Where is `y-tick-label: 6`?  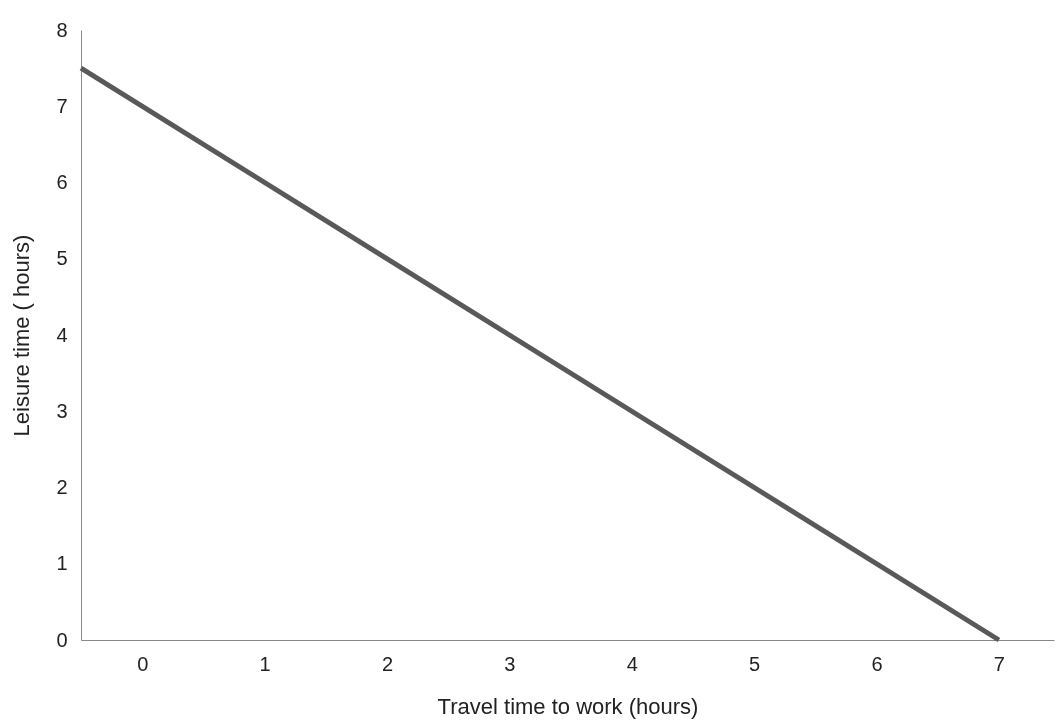
y-tick-label: 6 is located at coordinates (62, 182).